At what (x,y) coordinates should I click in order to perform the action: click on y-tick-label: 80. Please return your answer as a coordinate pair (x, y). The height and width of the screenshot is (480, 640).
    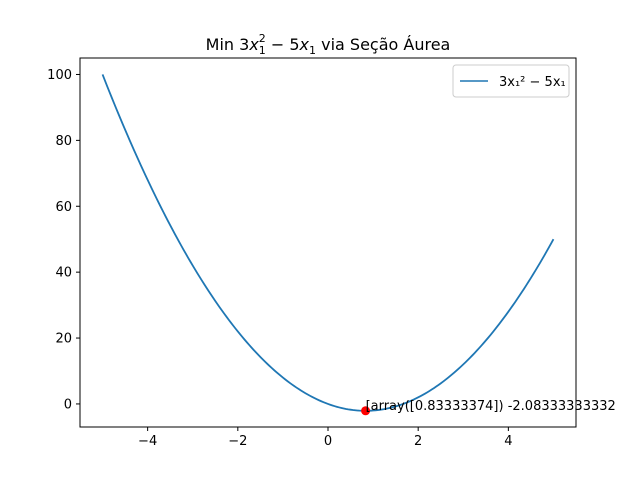
    Looking at the image, I should click on (63, 141).